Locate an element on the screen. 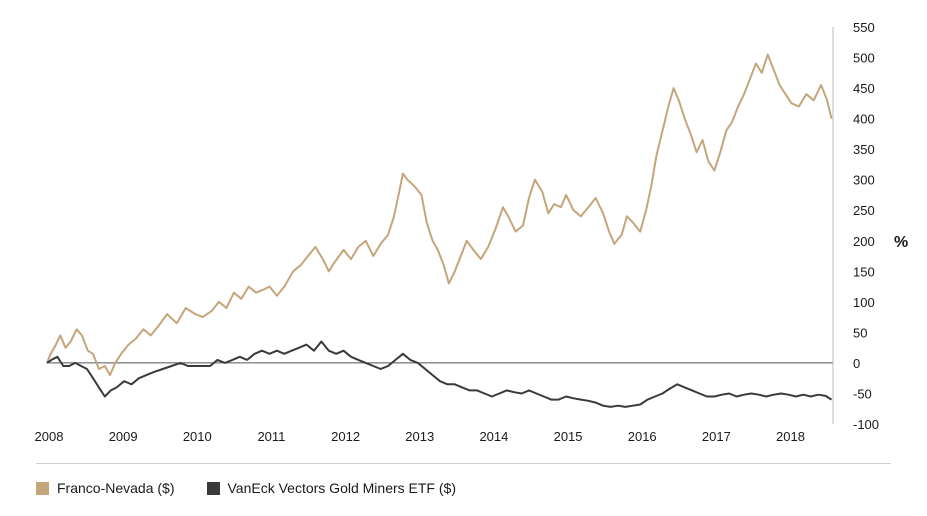  y-tick-label: -50 is located at coordinates (862, 393).